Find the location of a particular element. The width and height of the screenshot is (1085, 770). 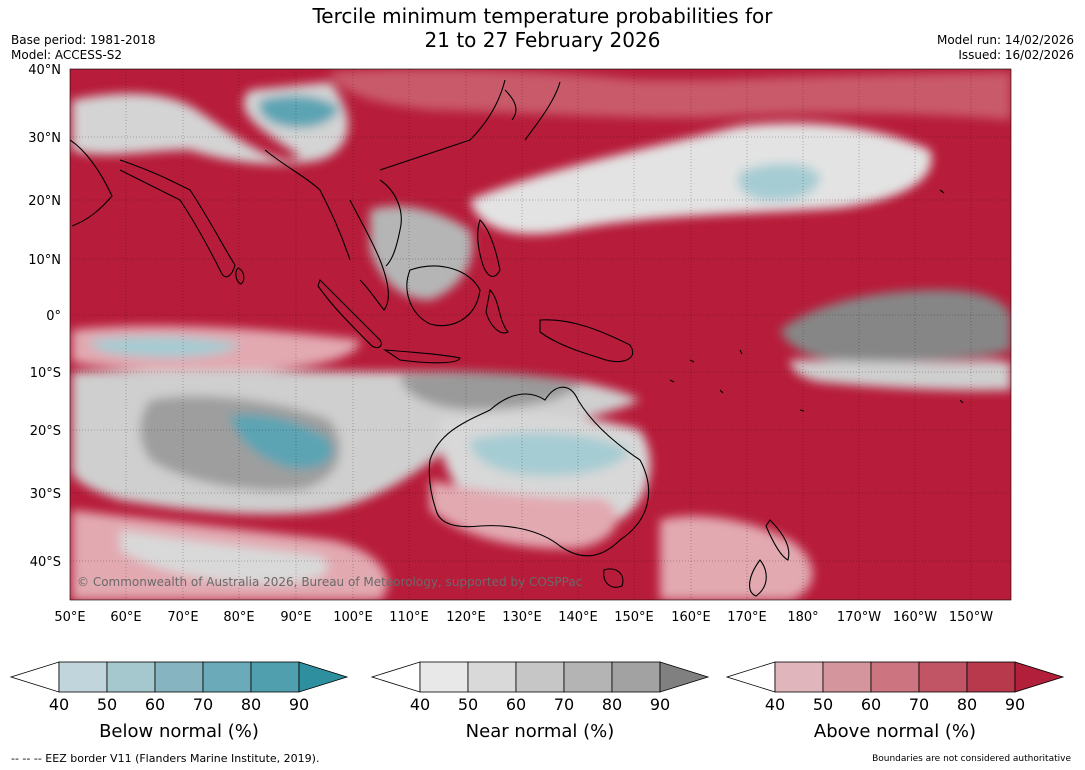

sumatra is located at coordinates (349, 313).